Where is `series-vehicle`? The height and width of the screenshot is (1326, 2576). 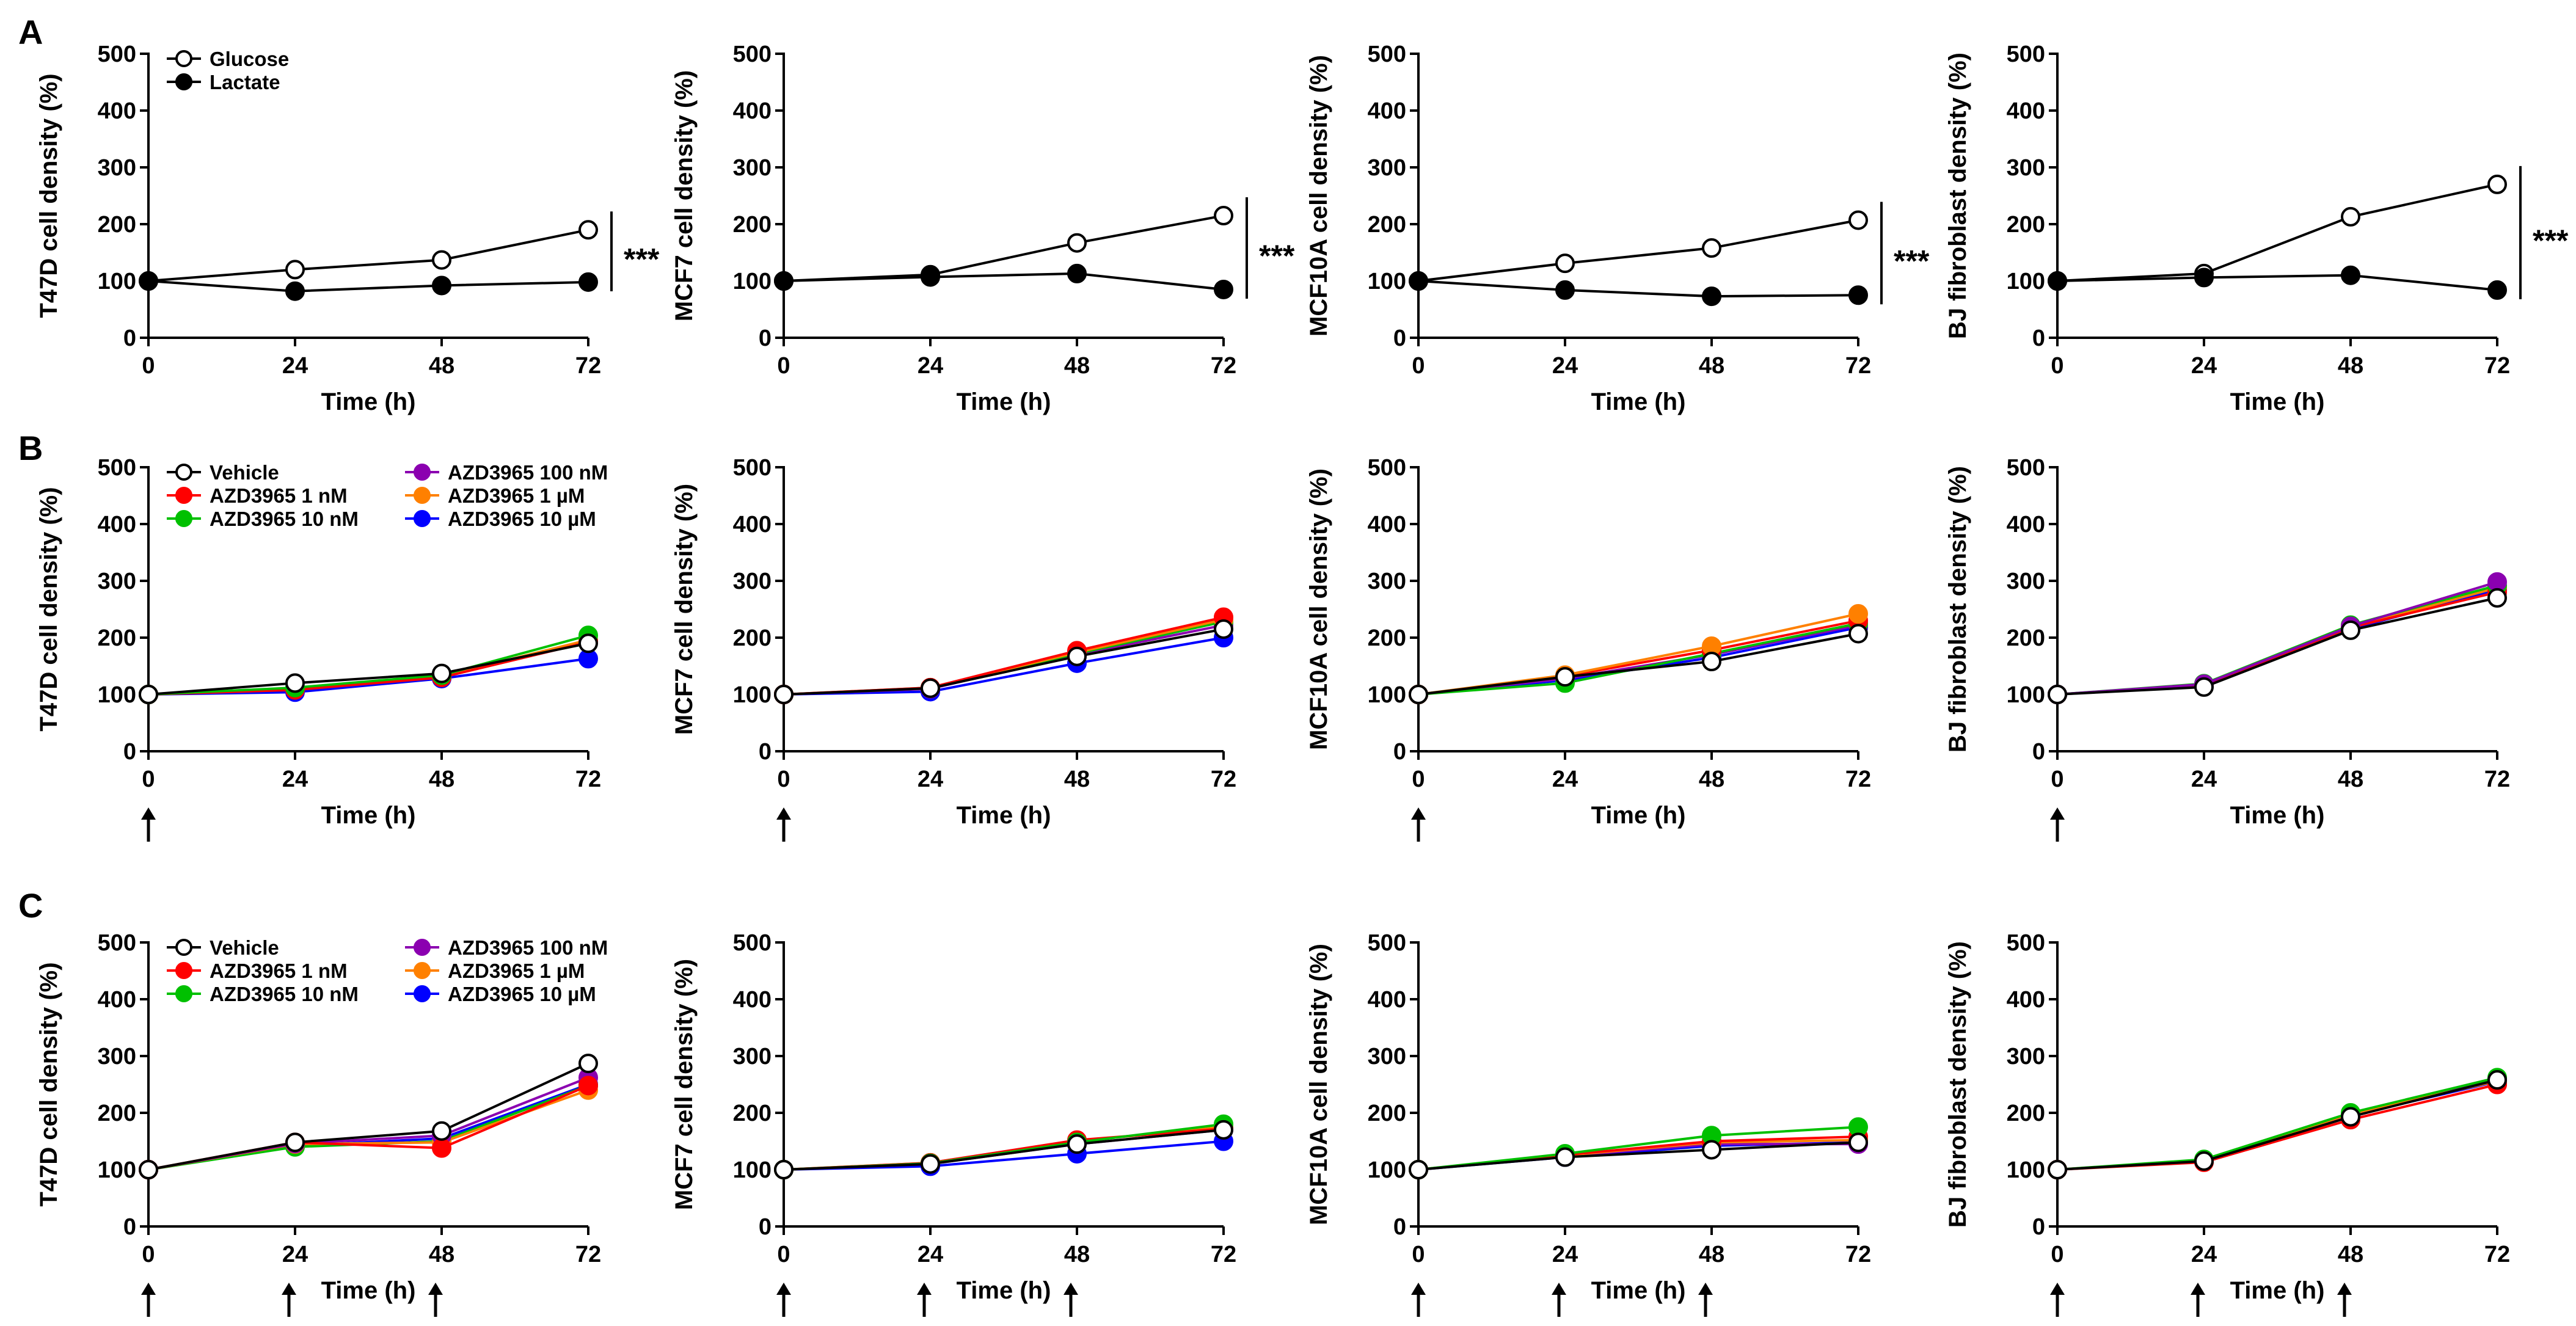
series-vehicle is located at coordinates (369, 1116).